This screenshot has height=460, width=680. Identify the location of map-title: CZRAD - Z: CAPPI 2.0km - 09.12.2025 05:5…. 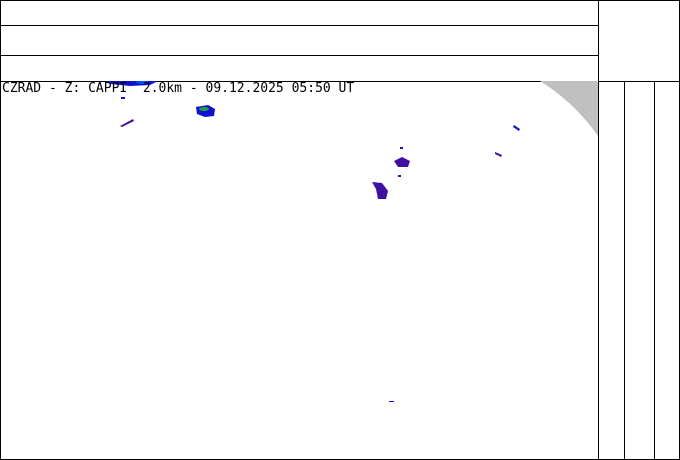
(178, 88).